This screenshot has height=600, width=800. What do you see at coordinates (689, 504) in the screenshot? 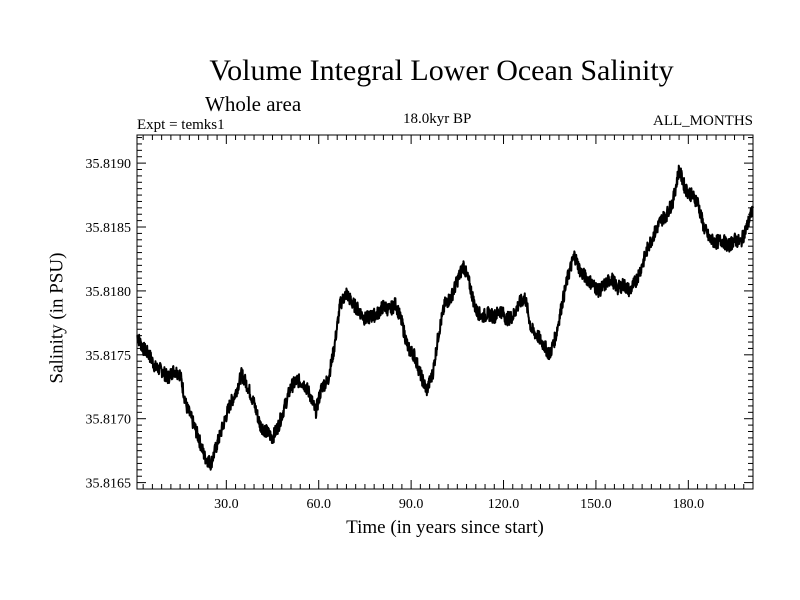
I see `x-tick-label: 180.0` at bounding box center [689, 504].